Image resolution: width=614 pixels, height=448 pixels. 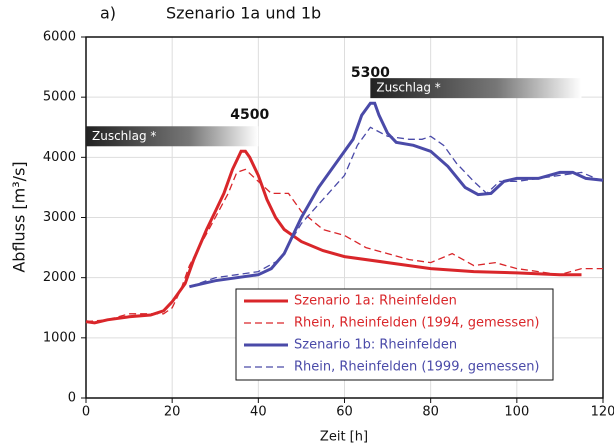 What do you see at coordinates (375, 345) in the screenshot?
I see `legend-label: Szenario 1b: Rheinfelden` at bounding box center [375, 345].